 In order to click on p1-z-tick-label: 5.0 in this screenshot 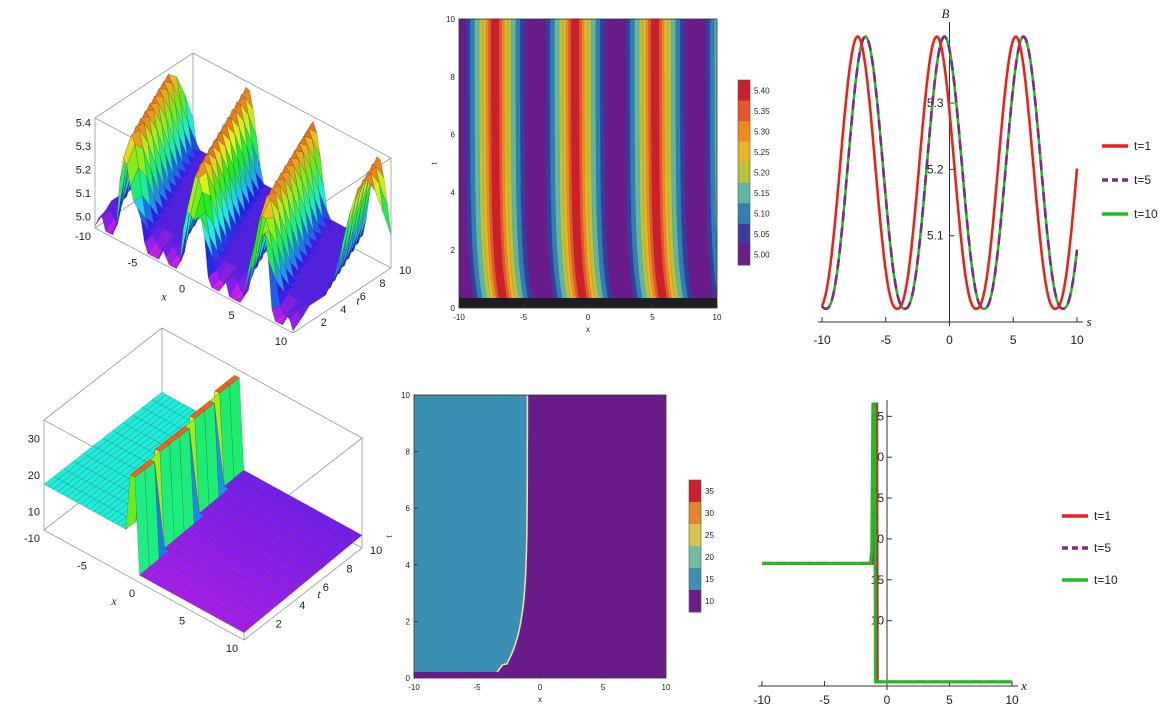, I will do `click(83, 217)`.